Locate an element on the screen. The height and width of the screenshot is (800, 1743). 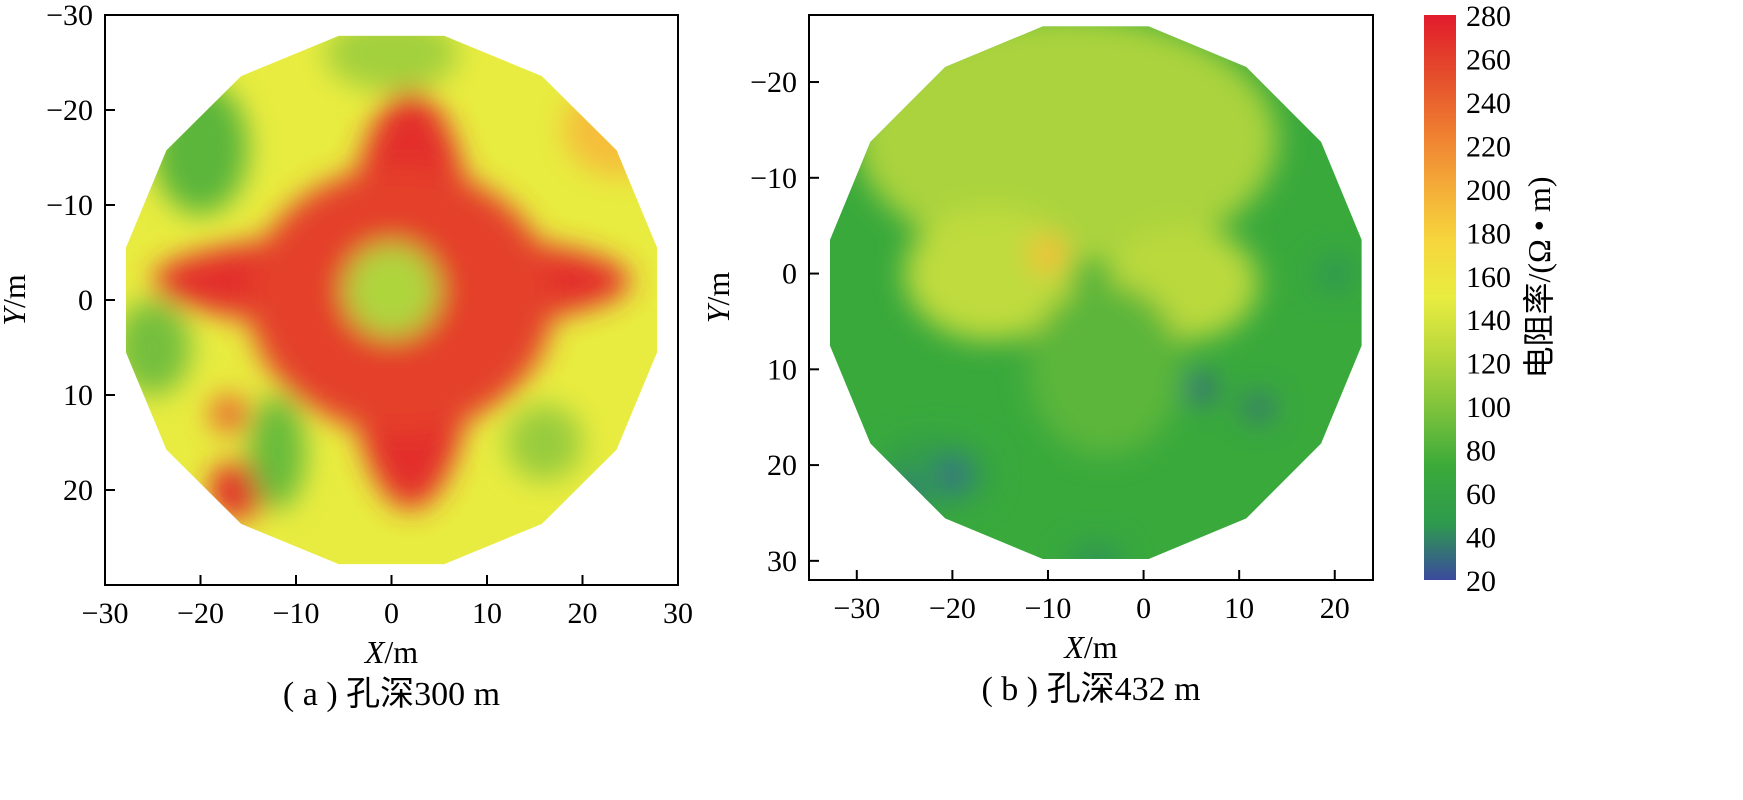
panel-a-y-axis: −30 −20 −10 0 10 20 is located at coordinates (80, 253).